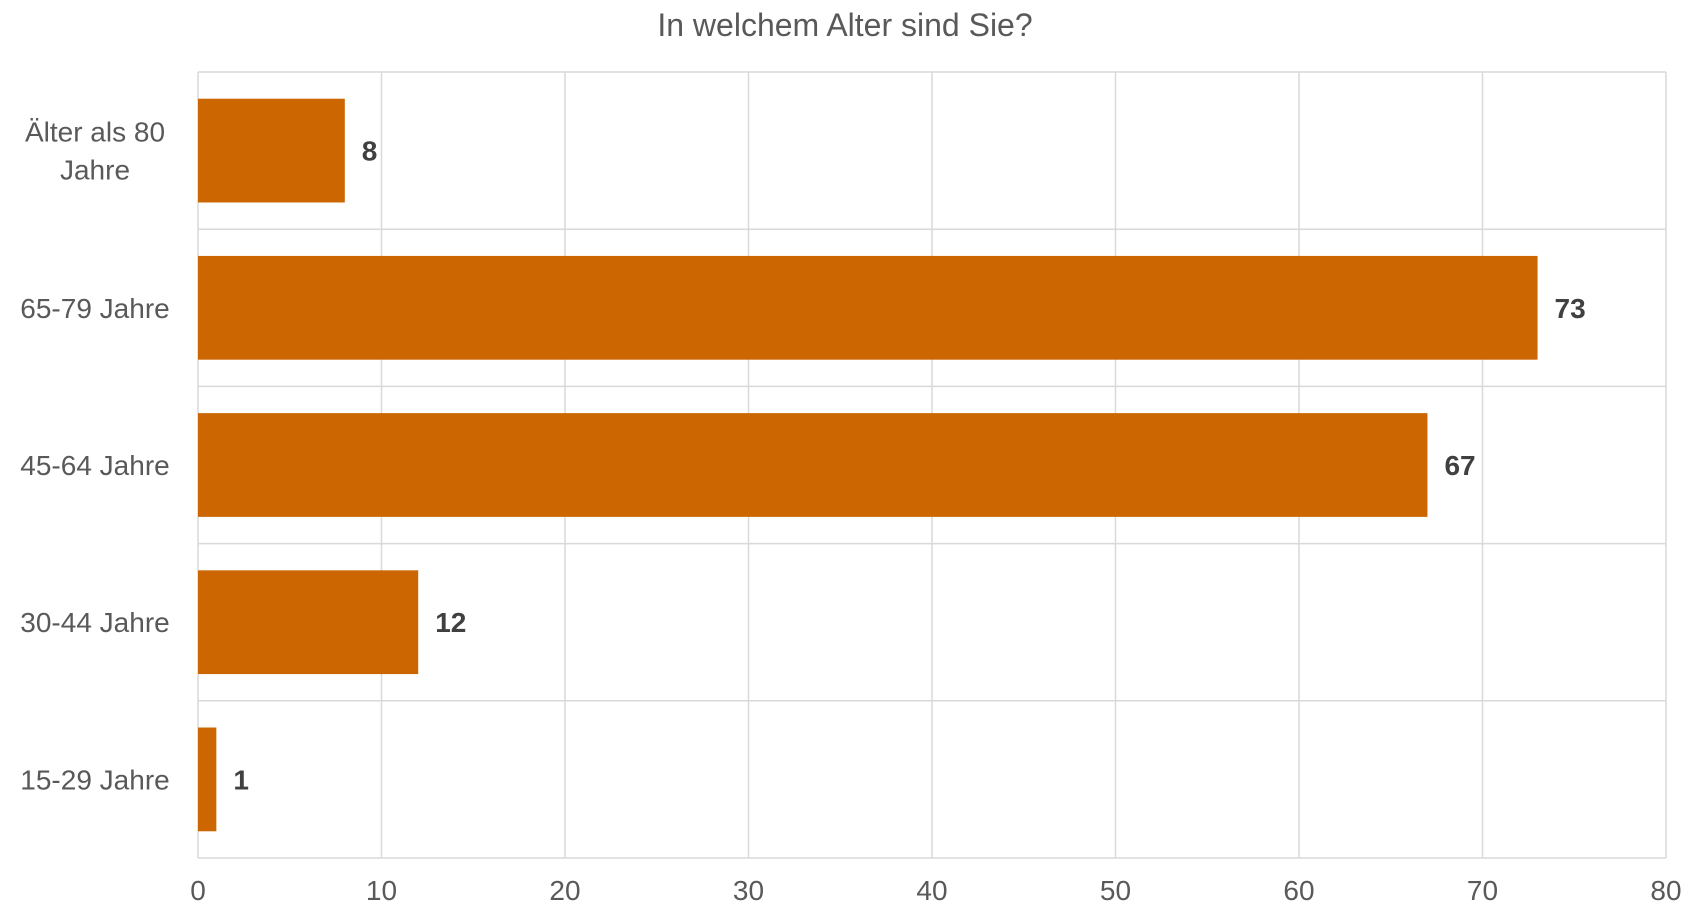  What do you see at coordinates (94, 465) in the screenshot?
I see `category-label: 45-64 Jahre` at bounding box center [94, 465].